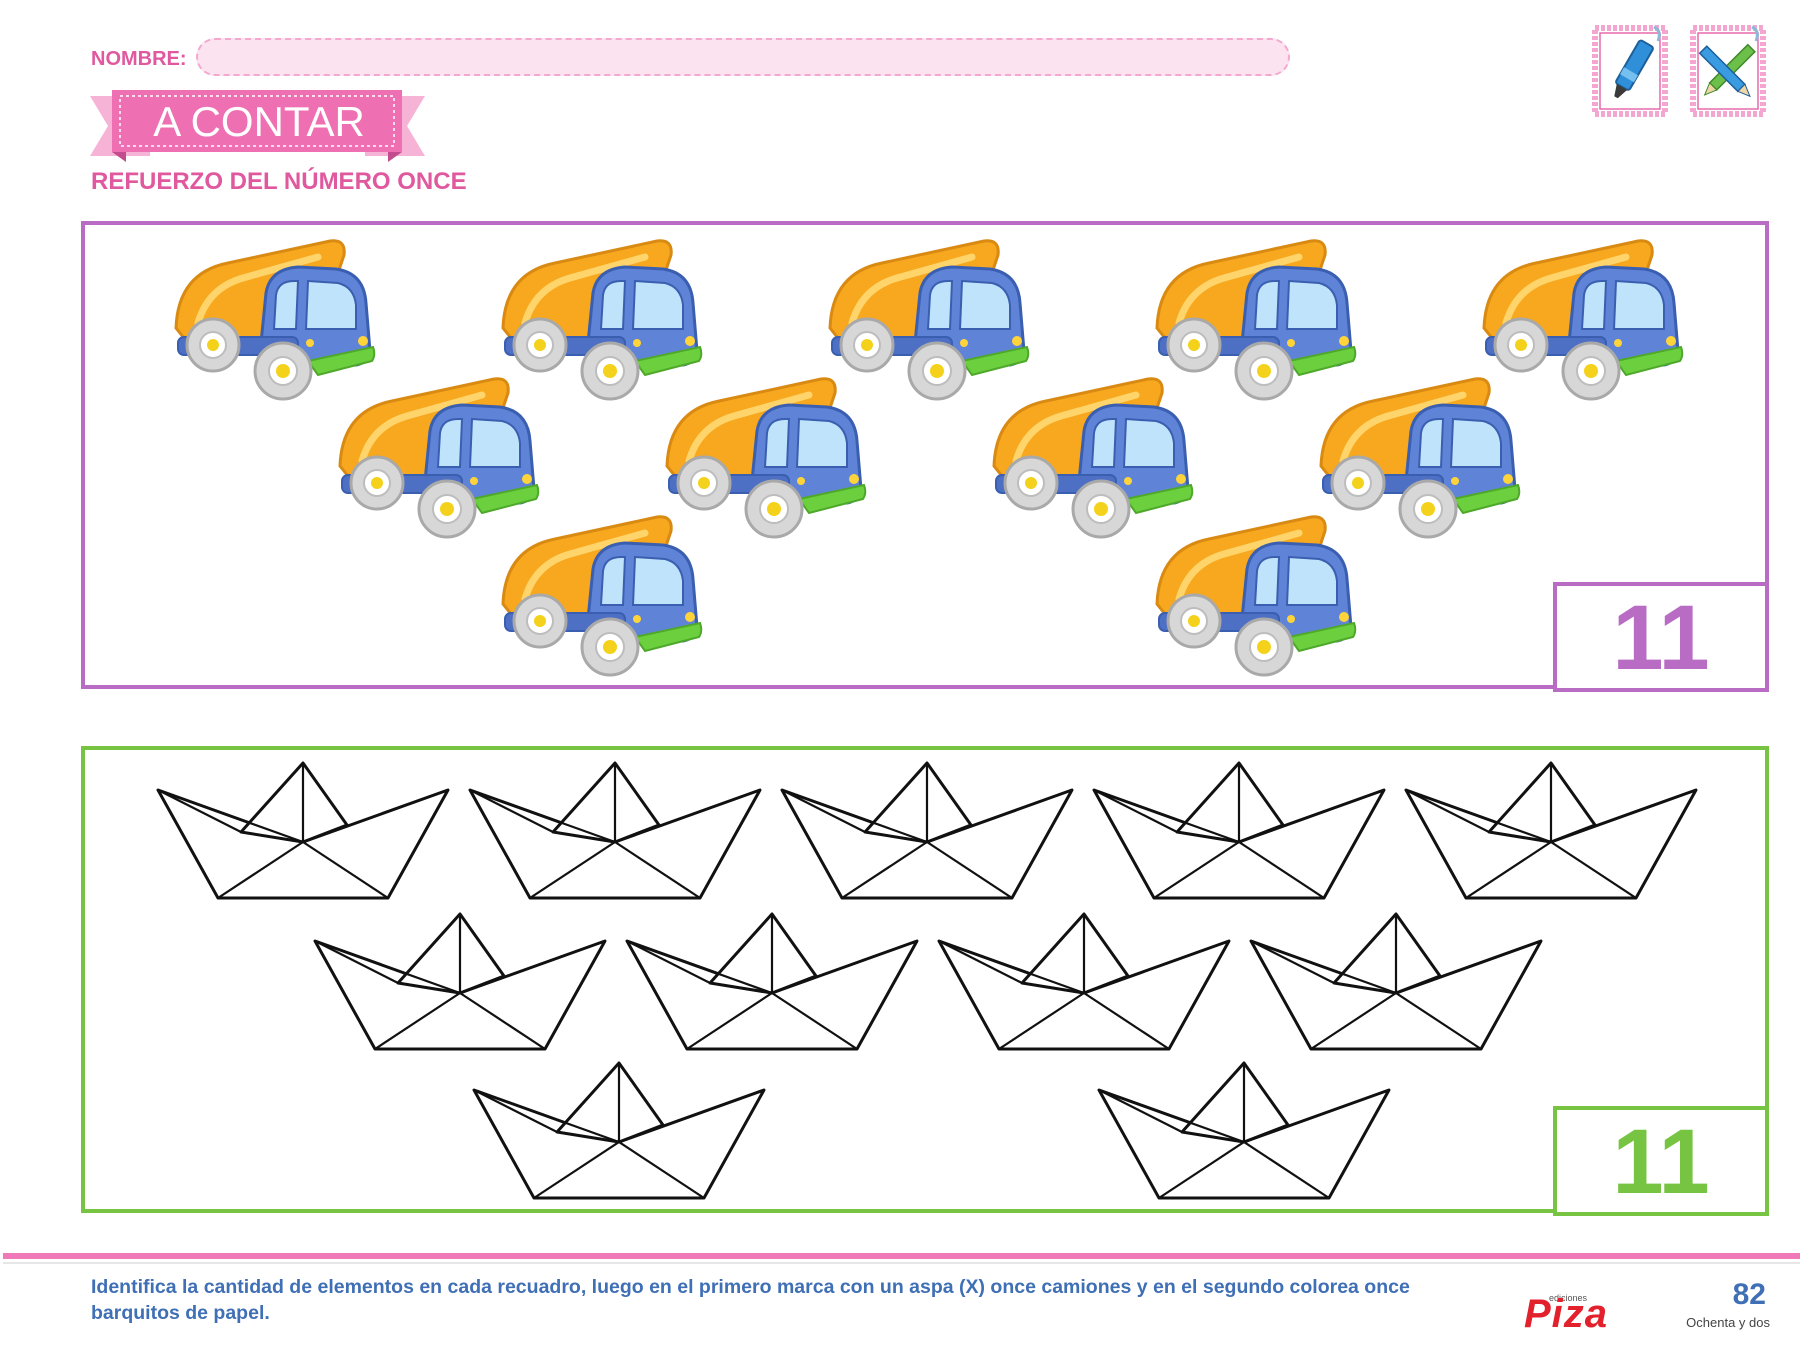  What do you see at coordinates (1630, 71) in the screenshot?
I see `marker-icon` at bounding box center [1630, 71].